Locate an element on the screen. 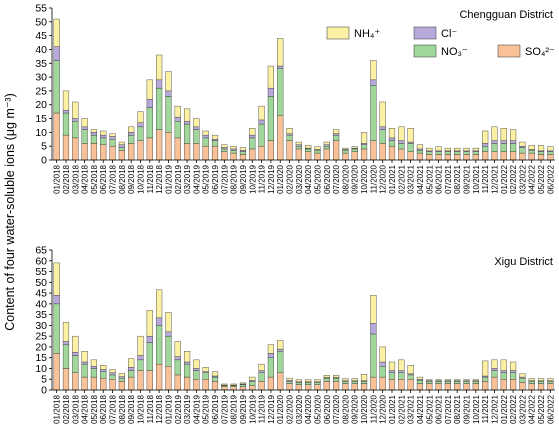  y-tick-label: 10 is located at coordinates (41, 369).